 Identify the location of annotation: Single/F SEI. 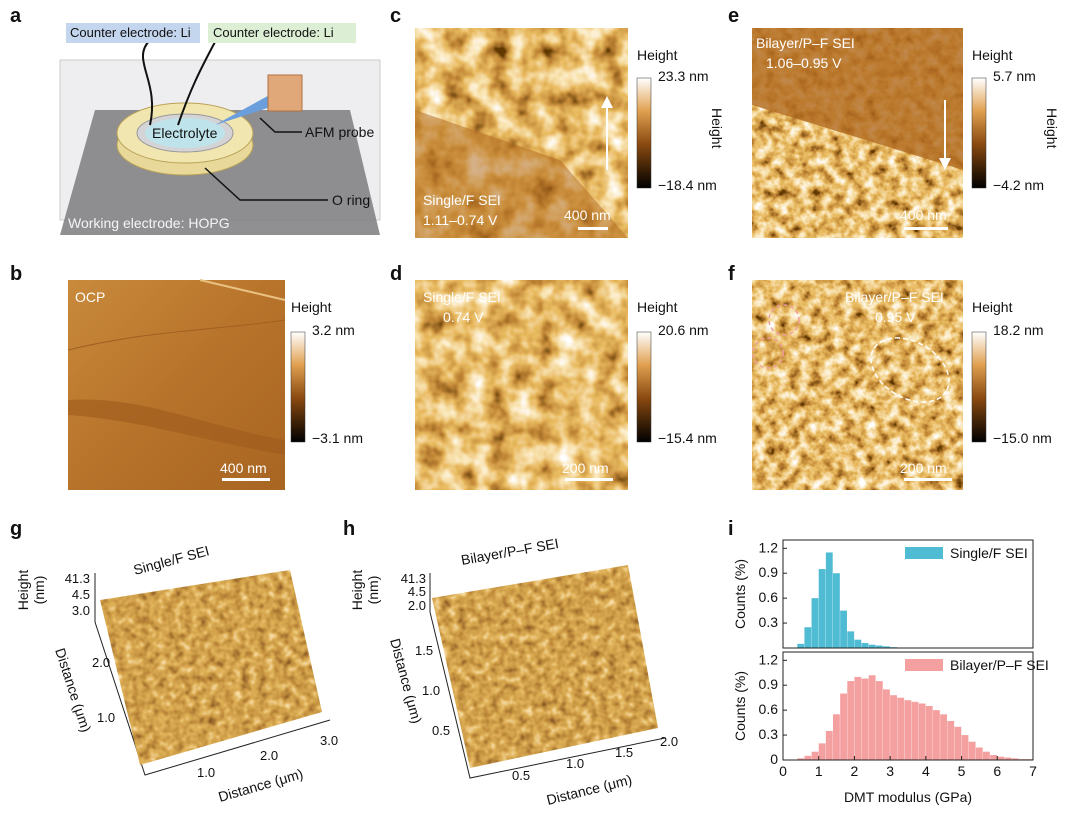
(462, 297).